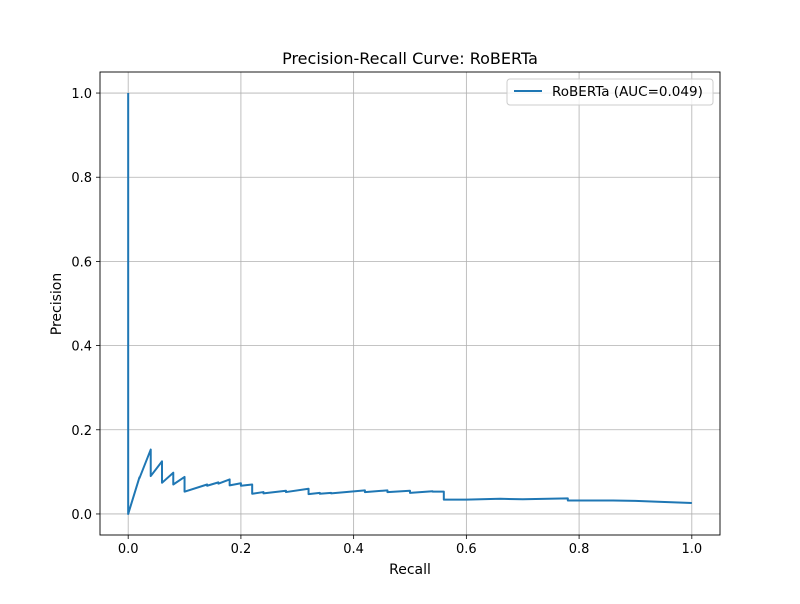  I want to click on y-axis-label: Precision, so click(57, 304).